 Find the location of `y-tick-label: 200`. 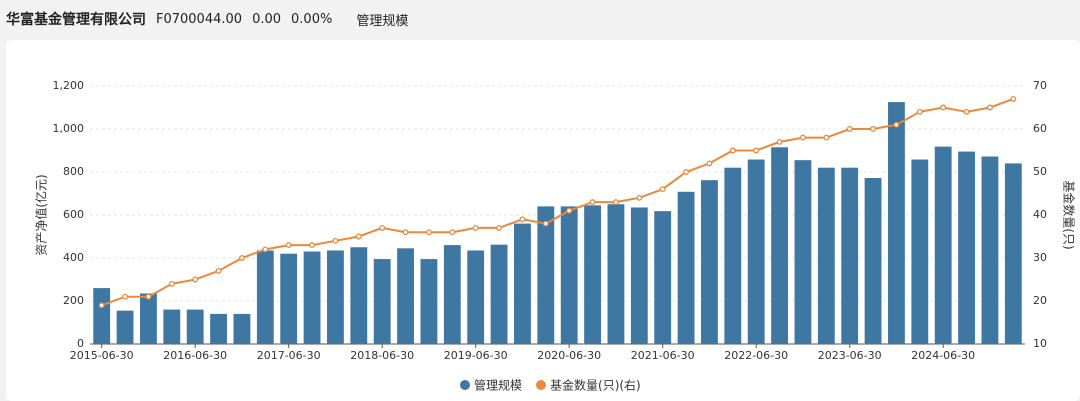

y-tick-label: 200 is located at coordinates (73, 300).